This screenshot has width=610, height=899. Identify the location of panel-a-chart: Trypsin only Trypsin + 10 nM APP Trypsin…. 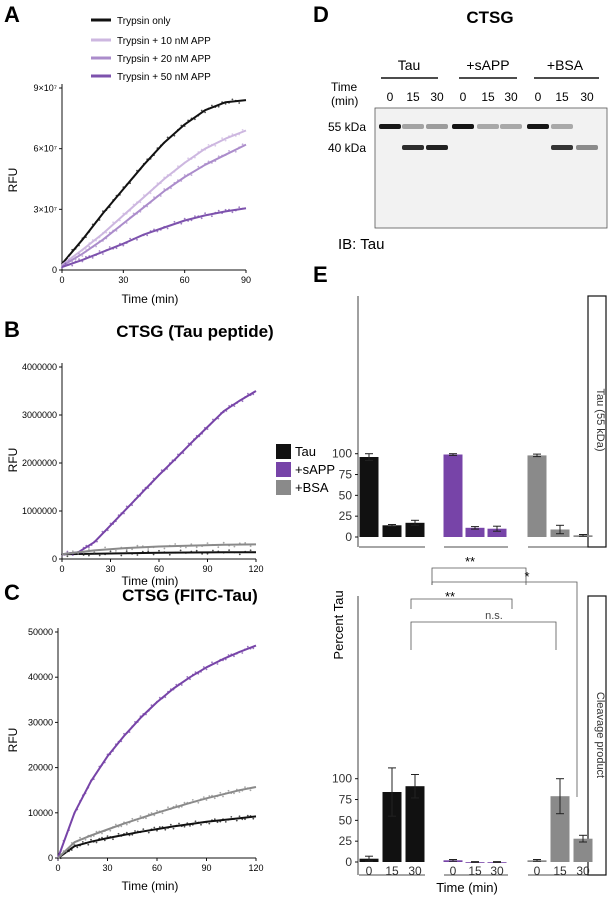
(128, 161).